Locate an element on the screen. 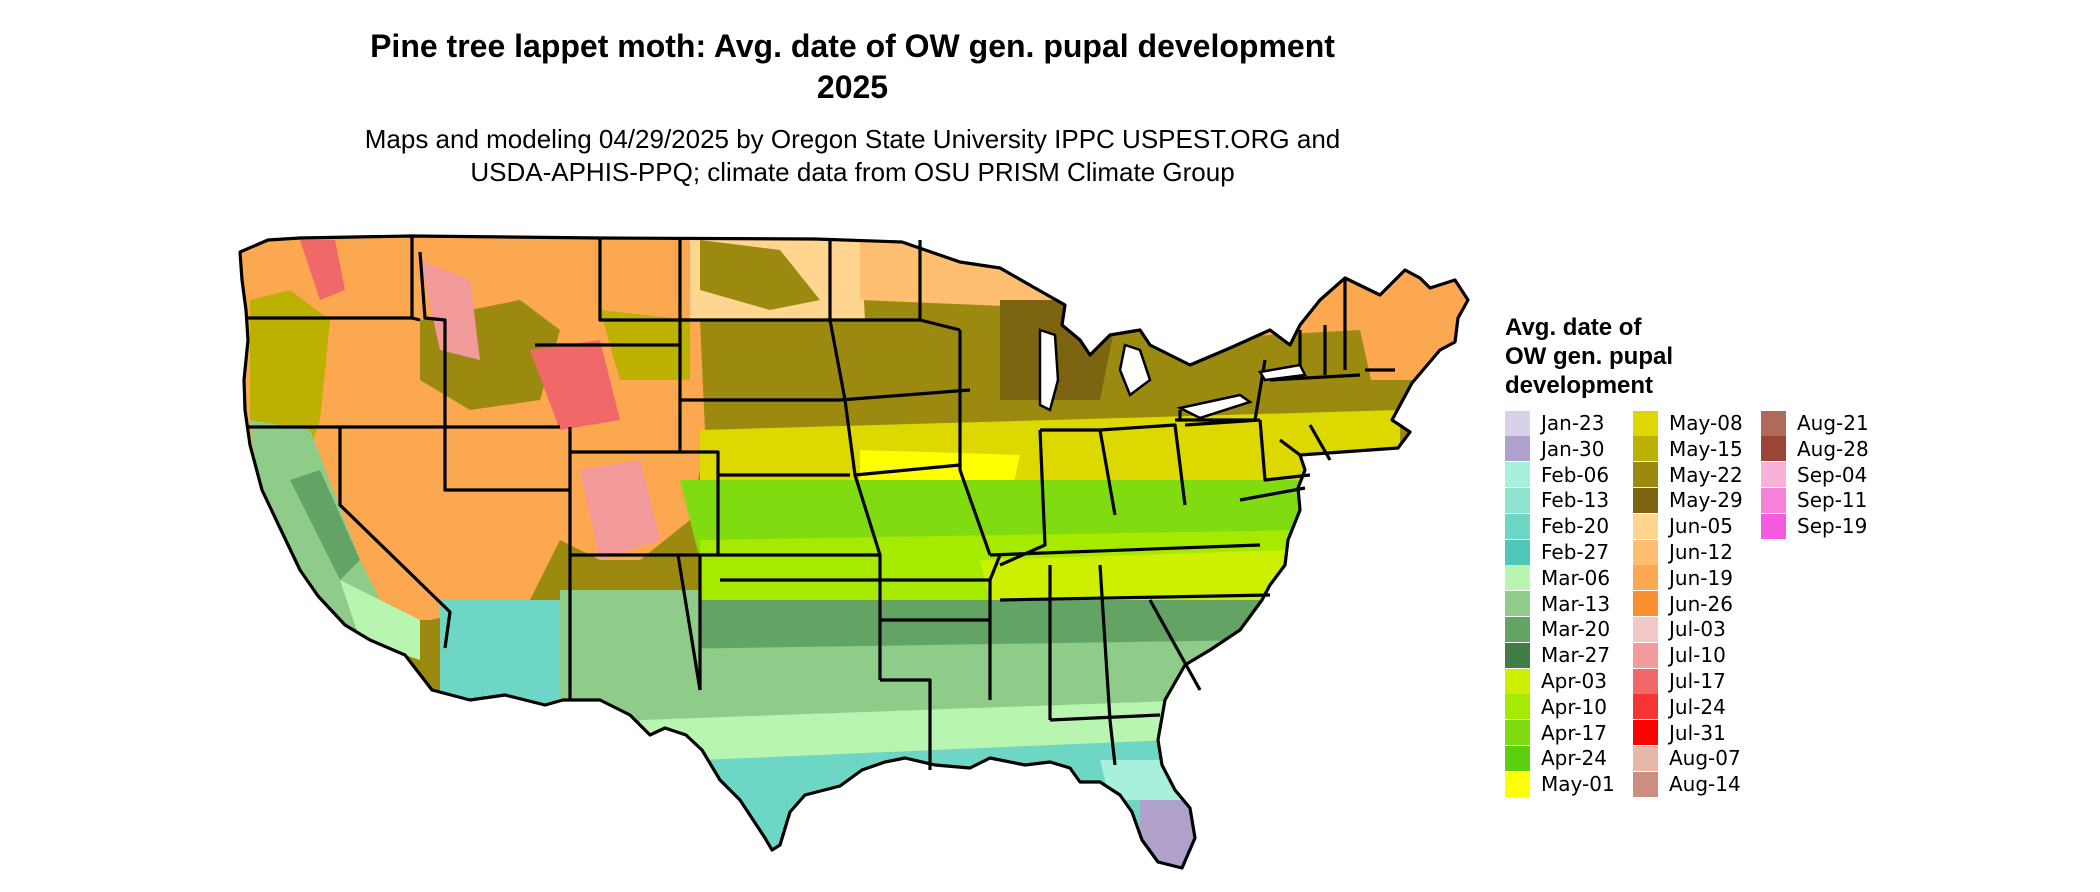  legend-label: Feb-27 is located at coordinates (1575, 552).